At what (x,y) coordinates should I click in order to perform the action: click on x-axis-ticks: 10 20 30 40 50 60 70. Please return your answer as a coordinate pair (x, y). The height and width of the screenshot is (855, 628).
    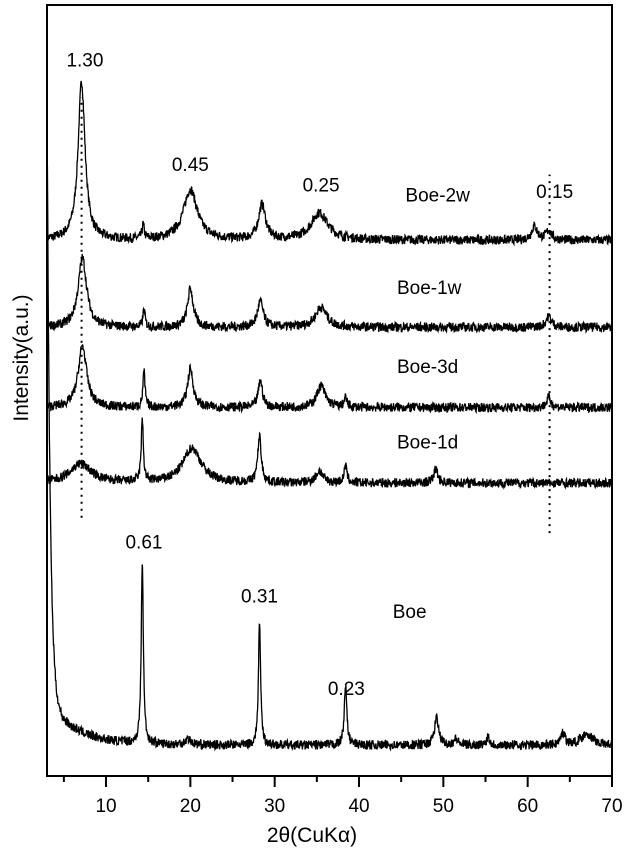
    Looking at the image, I should click on (342, 796).